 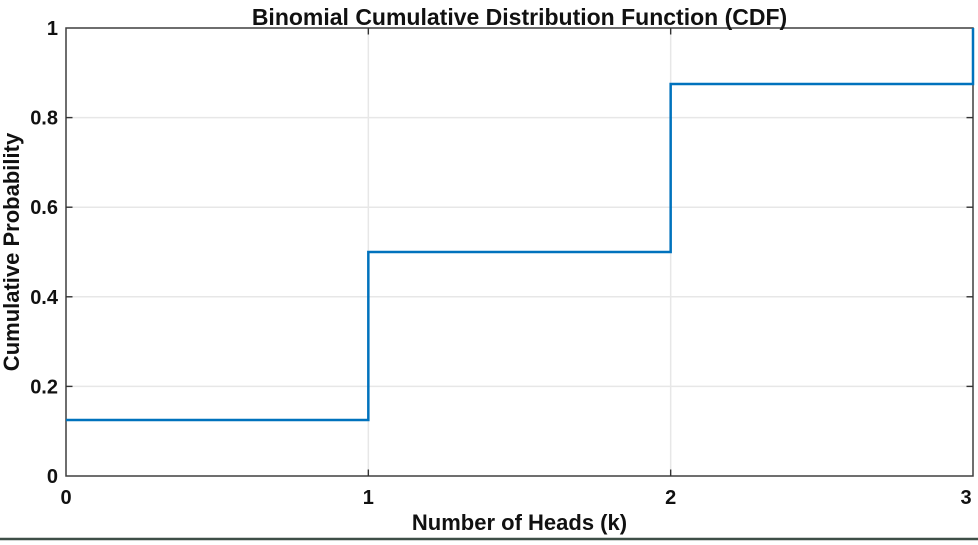 I want to click on y-tick-label: 0.2, so click(x=44, y=387).